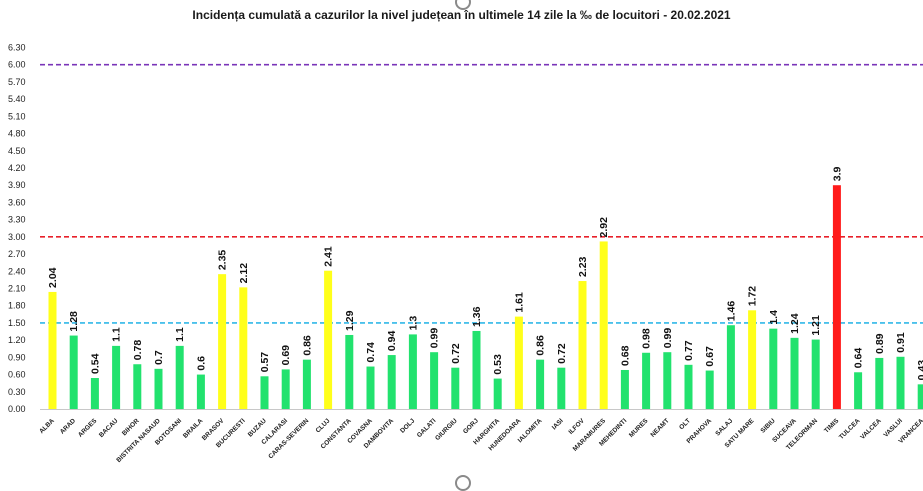 This screenshot has height=491, width=923. What do you see at coordinates (88, 428) in the screenshot?
I see `x-tick-label: ARGES` at bounding box center [88, 428].